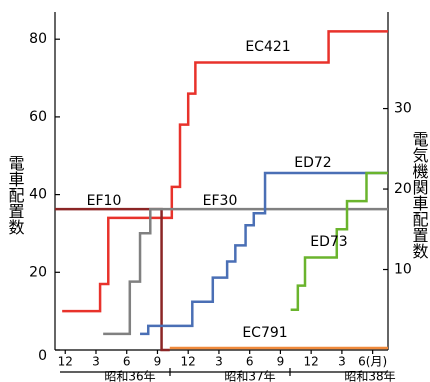 This screenshot has height=382, width=430. Describe the element at coordinates (38, 195) in the screenshot. I see `y-tick-label: 40` at that location.